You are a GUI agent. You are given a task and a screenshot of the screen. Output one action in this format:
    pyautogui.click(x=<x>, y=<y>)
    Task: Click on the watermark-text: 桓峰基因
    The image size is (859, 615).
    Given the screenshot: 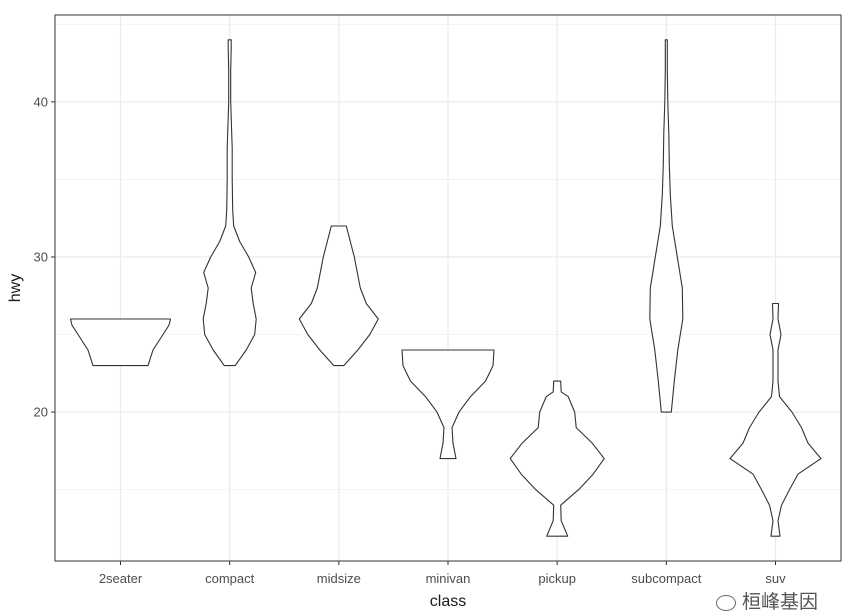 What is the action you would take?
    pyautogui.click(x=780, y=602)
    